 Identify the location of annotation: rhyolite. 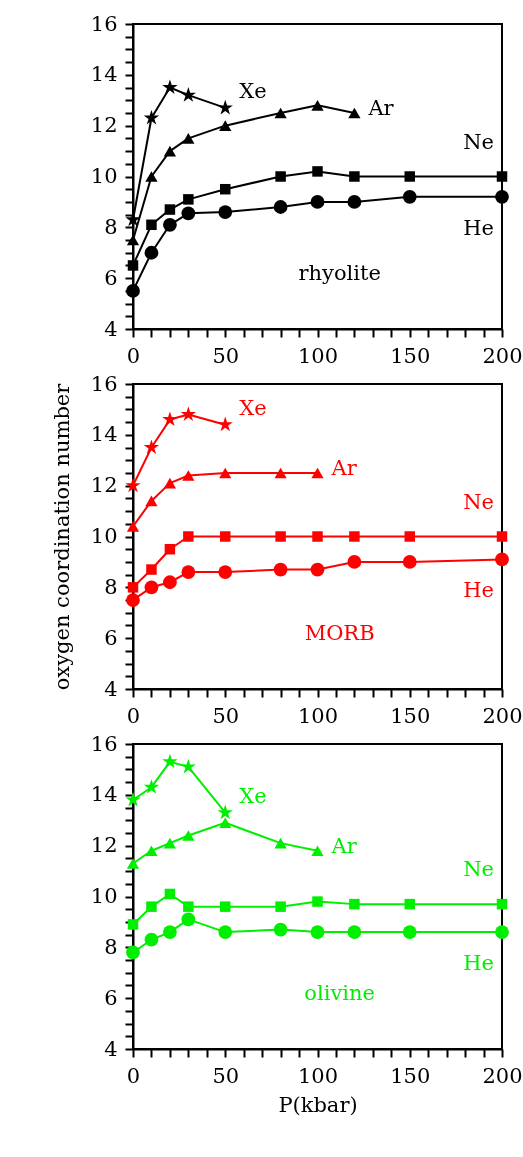
(339, 273).